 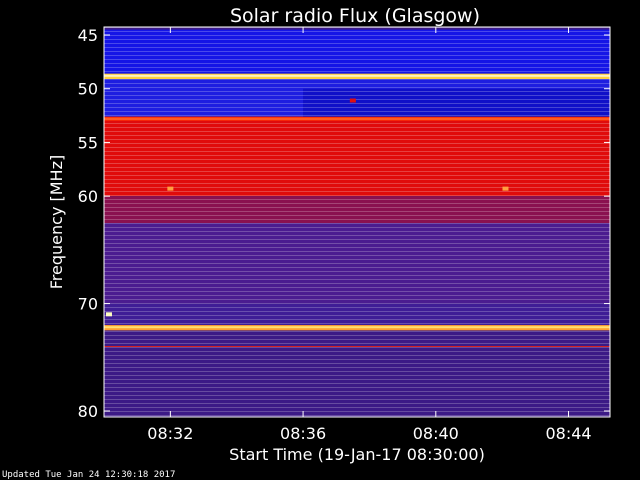 I want to click on x-tick-label: 08:36, so click(x=303, y=433).